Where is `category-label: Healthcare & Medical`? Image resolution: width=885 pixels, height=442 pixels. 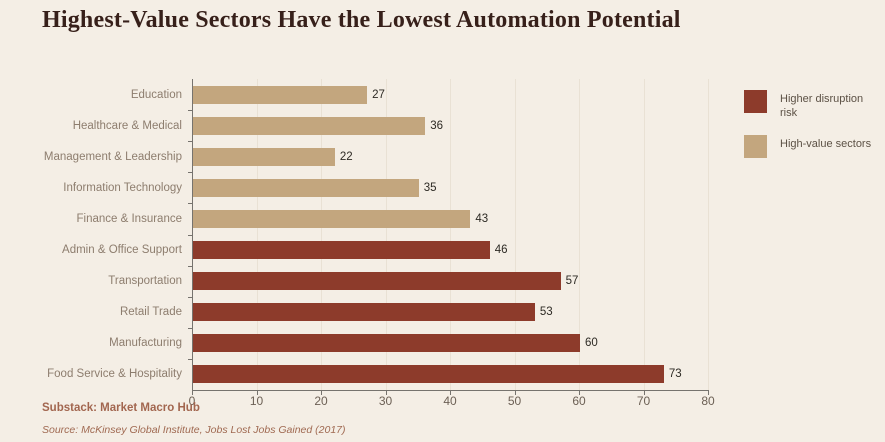
category-label: Healthcare & Medical is located at coordinates (127, 125).